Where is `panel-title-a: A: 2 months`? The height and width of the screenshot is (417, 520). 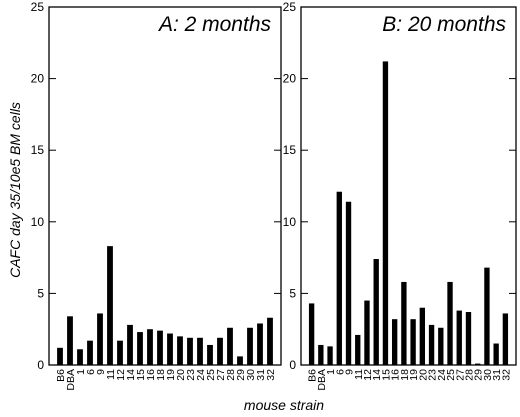 panel-title-a: A: 2 months is located at coordinates (214, 24).